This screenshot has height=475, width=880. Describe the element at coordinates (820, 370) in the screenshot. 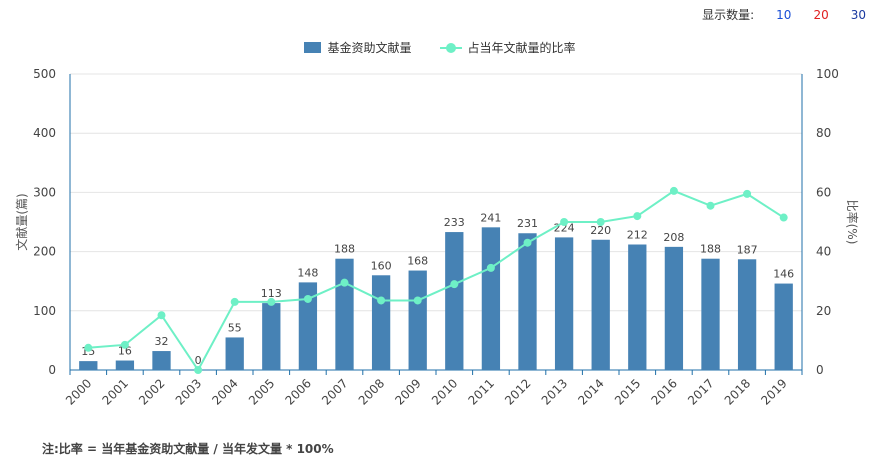

I see `y-tick-label-right: 0` at that location.